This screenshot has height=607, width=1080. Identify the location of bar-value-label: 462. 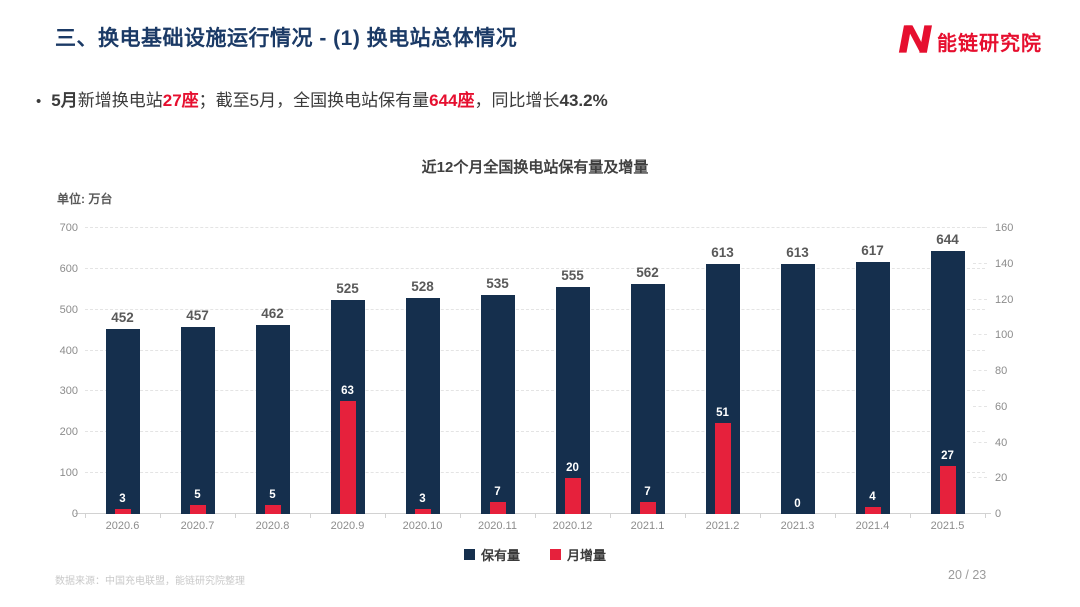
(272, 314).